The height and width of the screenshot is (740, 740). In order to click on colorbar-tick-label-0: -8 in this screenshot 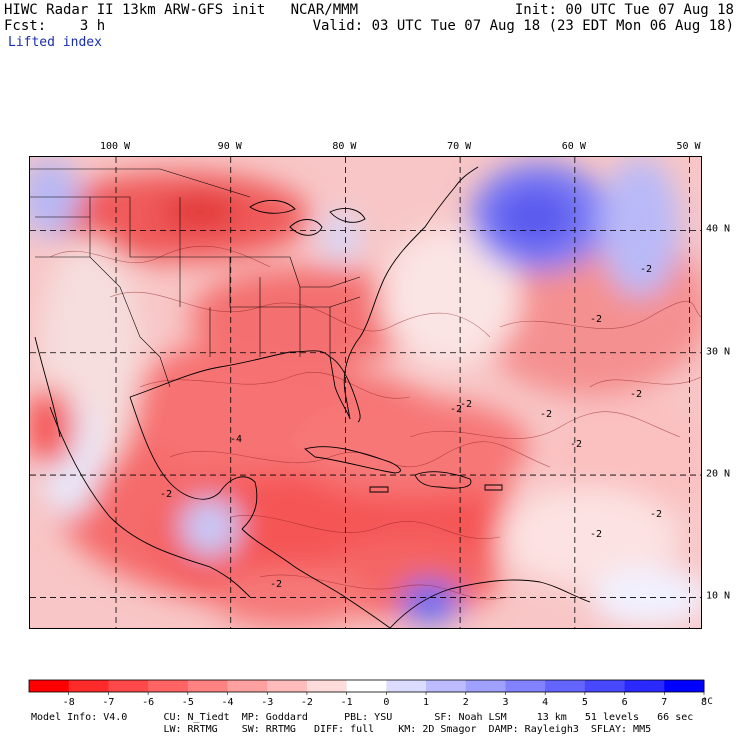, I will do `click(69, 702)`.